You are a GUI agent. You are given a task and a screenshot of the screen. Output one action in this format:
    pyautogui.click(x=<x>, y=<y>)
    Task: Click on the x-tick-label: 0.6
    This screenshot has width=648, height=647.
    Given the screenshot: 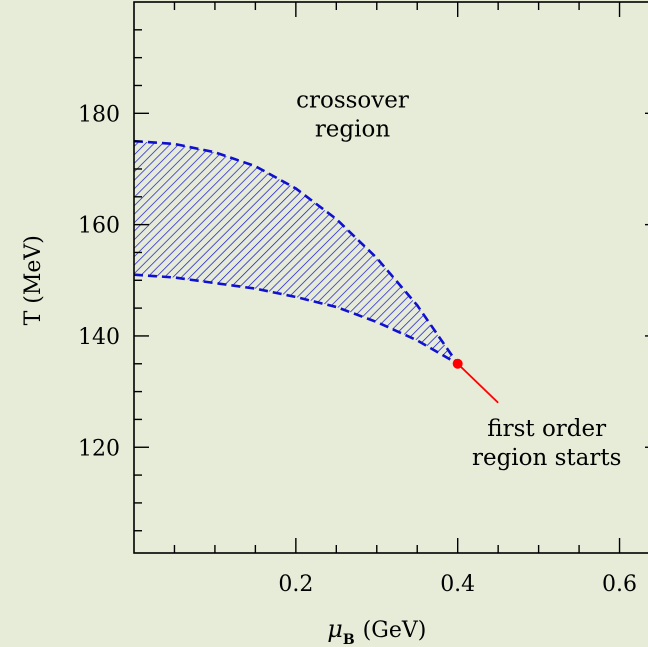 What is the action you would take?
    pyautogui.click(x=619, y=584)
    